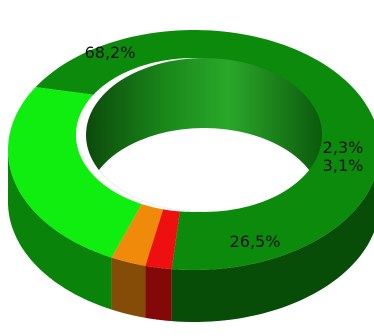 Image resolution: width=374 pixels, height=336 pixels. What do you see at coordinates (343, 165) in the screenshot?
I see `slice-label-2: 3,1%` at bounding box center [343, 165].